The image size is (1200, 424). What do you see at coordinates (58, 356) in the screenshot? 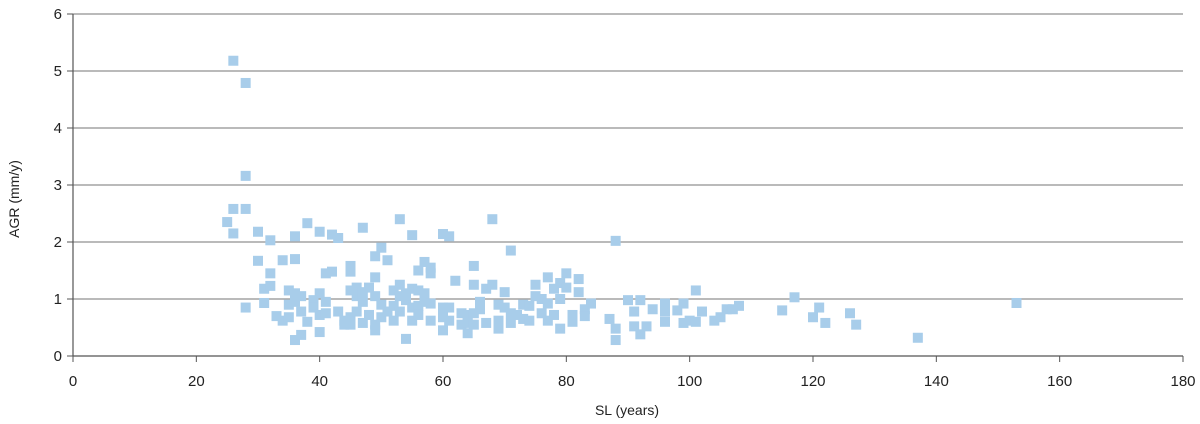
I see `y-tick-label: 0` at bounding box center [58, 356].